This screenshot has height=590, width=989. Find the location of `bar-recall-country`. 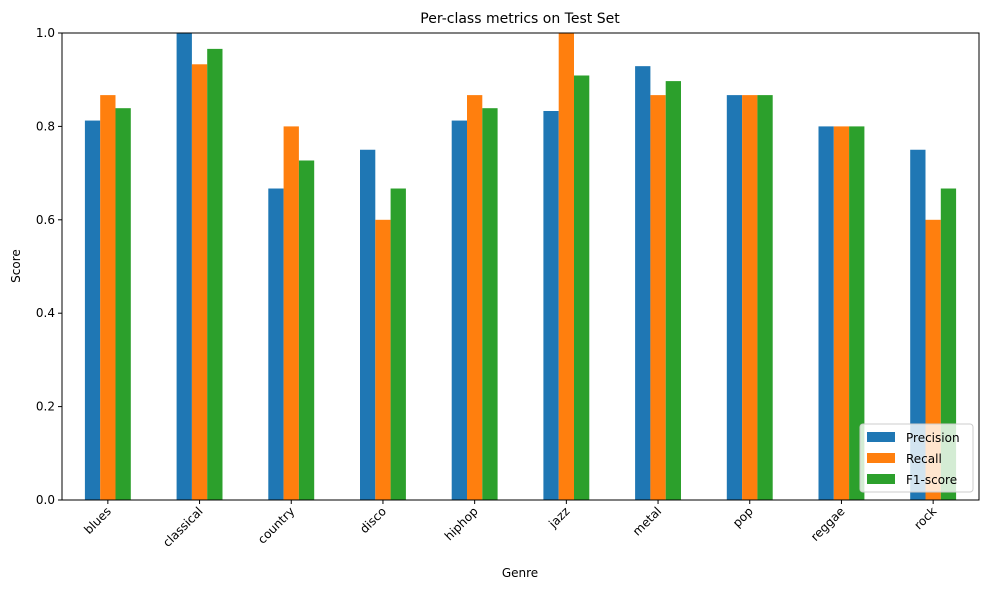

bar-recall-country is located at coordinates (291, 313).